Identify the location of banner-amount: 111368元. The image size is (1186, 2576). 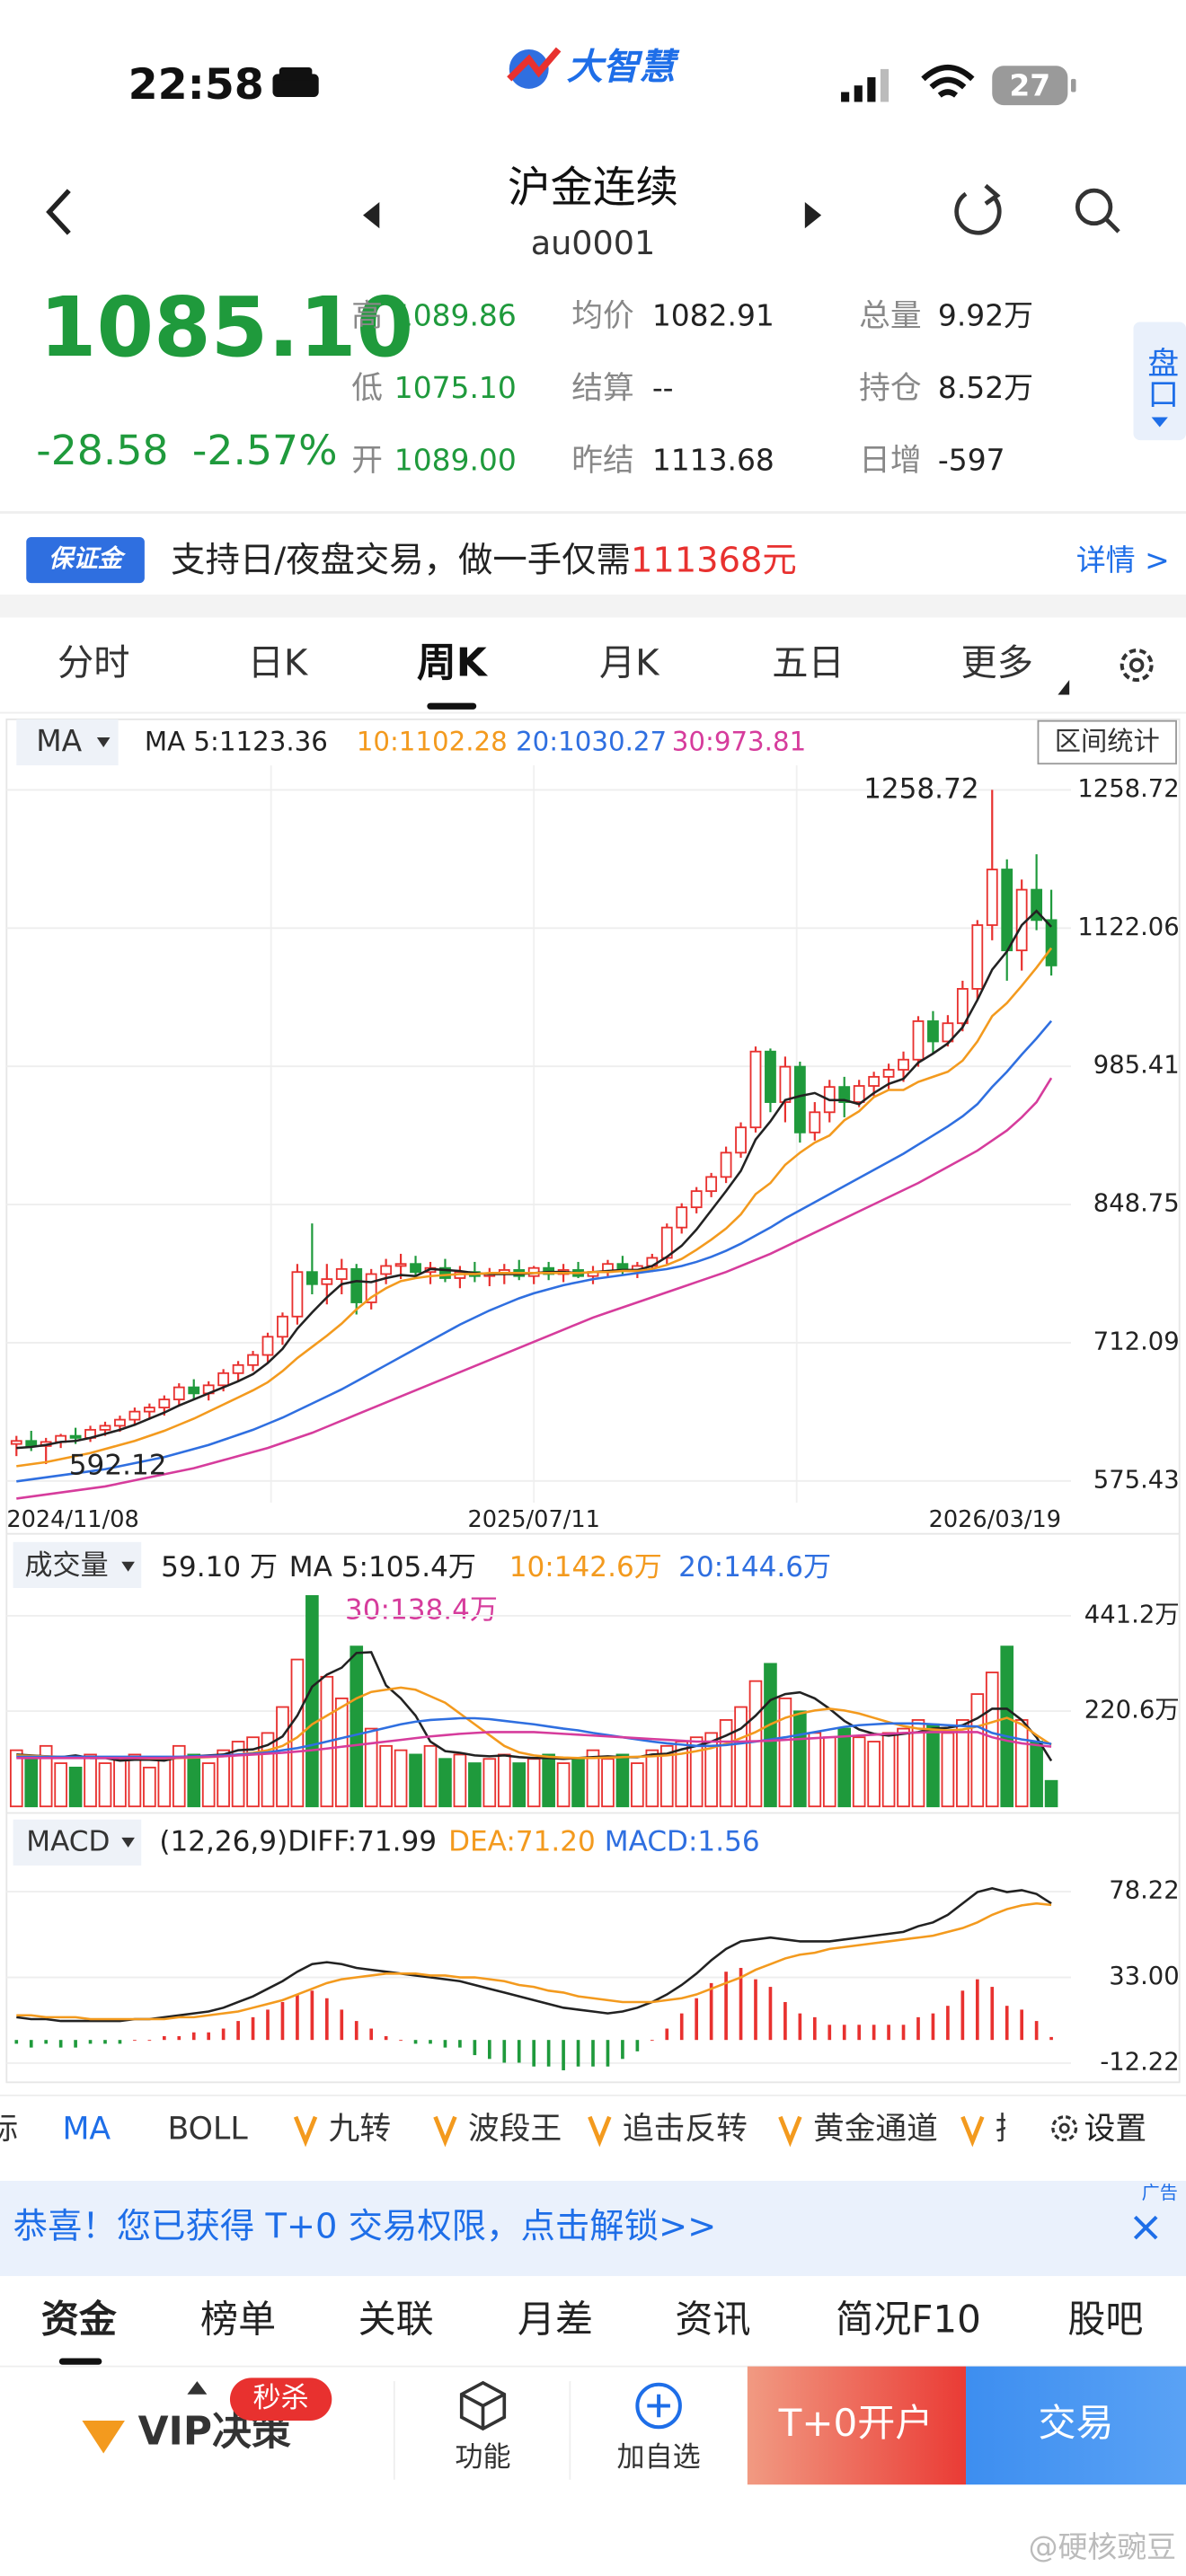
(714, 560).